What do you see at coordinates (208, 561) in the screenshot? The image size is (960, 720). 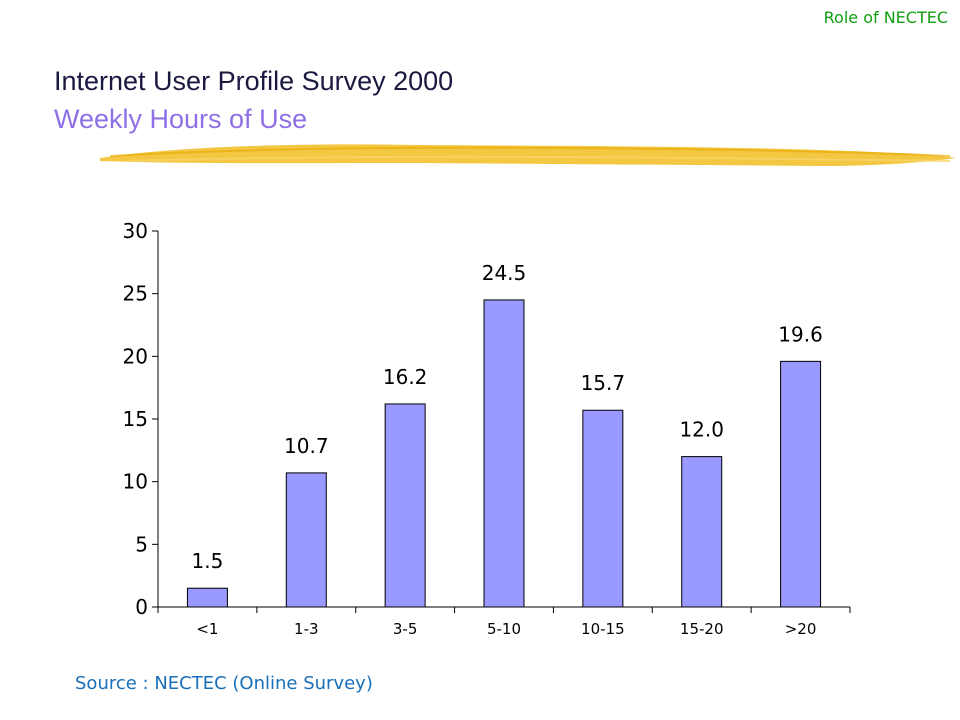 I see `data-label: 1.5` at bounding box center [208, 561].